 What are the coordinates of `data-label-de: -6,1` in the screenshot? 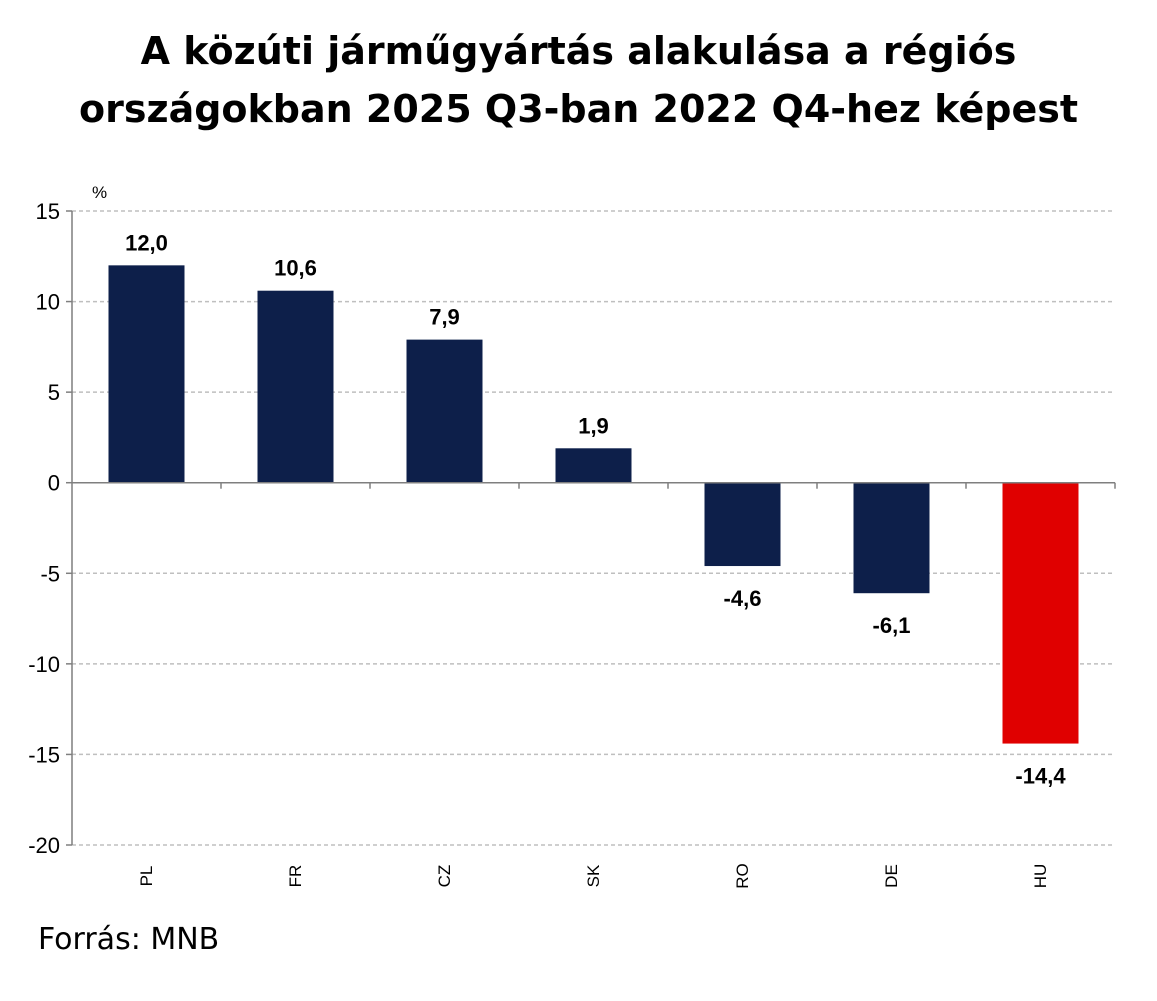 It's located at (892, 625).